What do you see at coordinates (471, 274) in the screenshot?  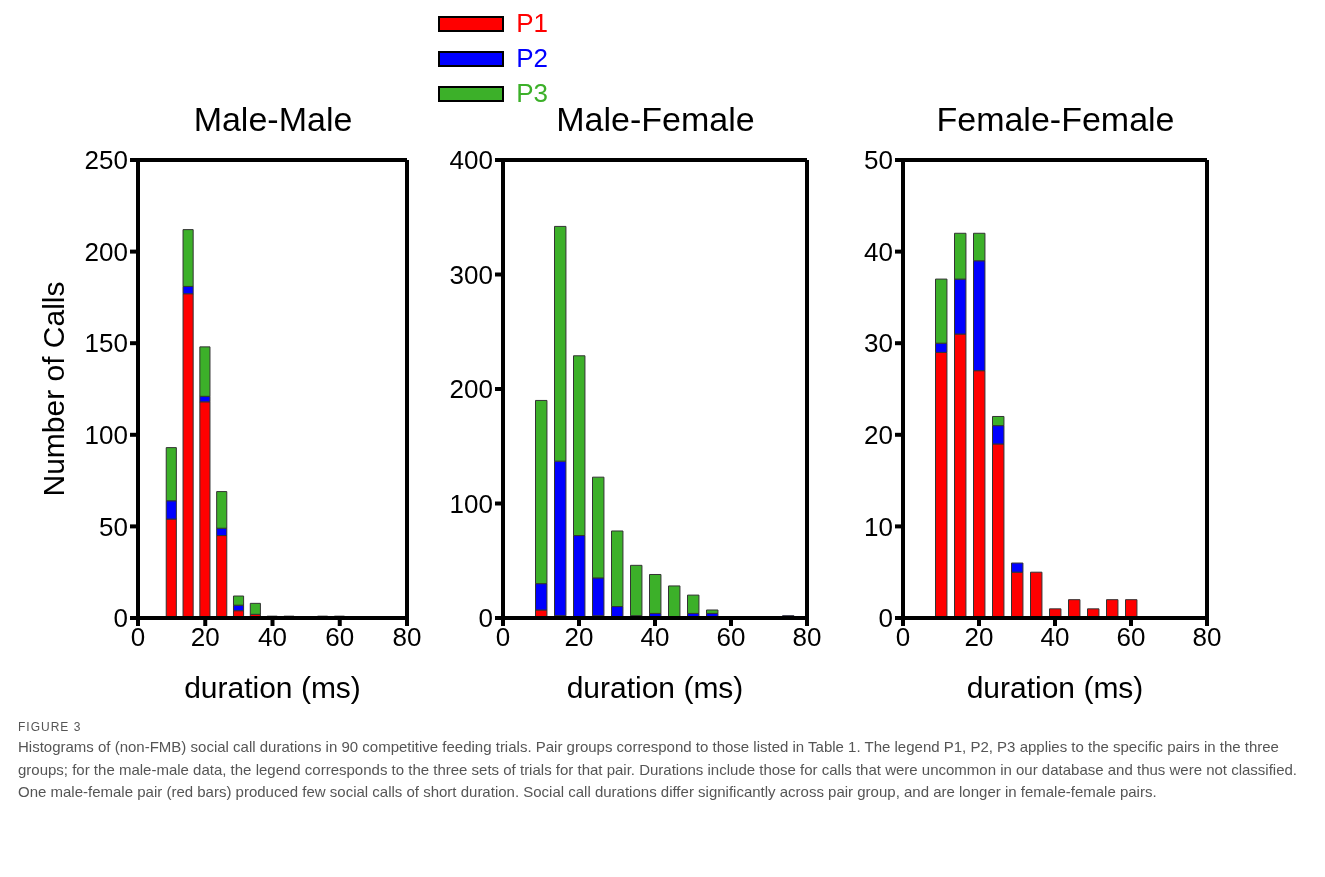 I see `y-tick-label: 300` at bounding box center [471, 274].